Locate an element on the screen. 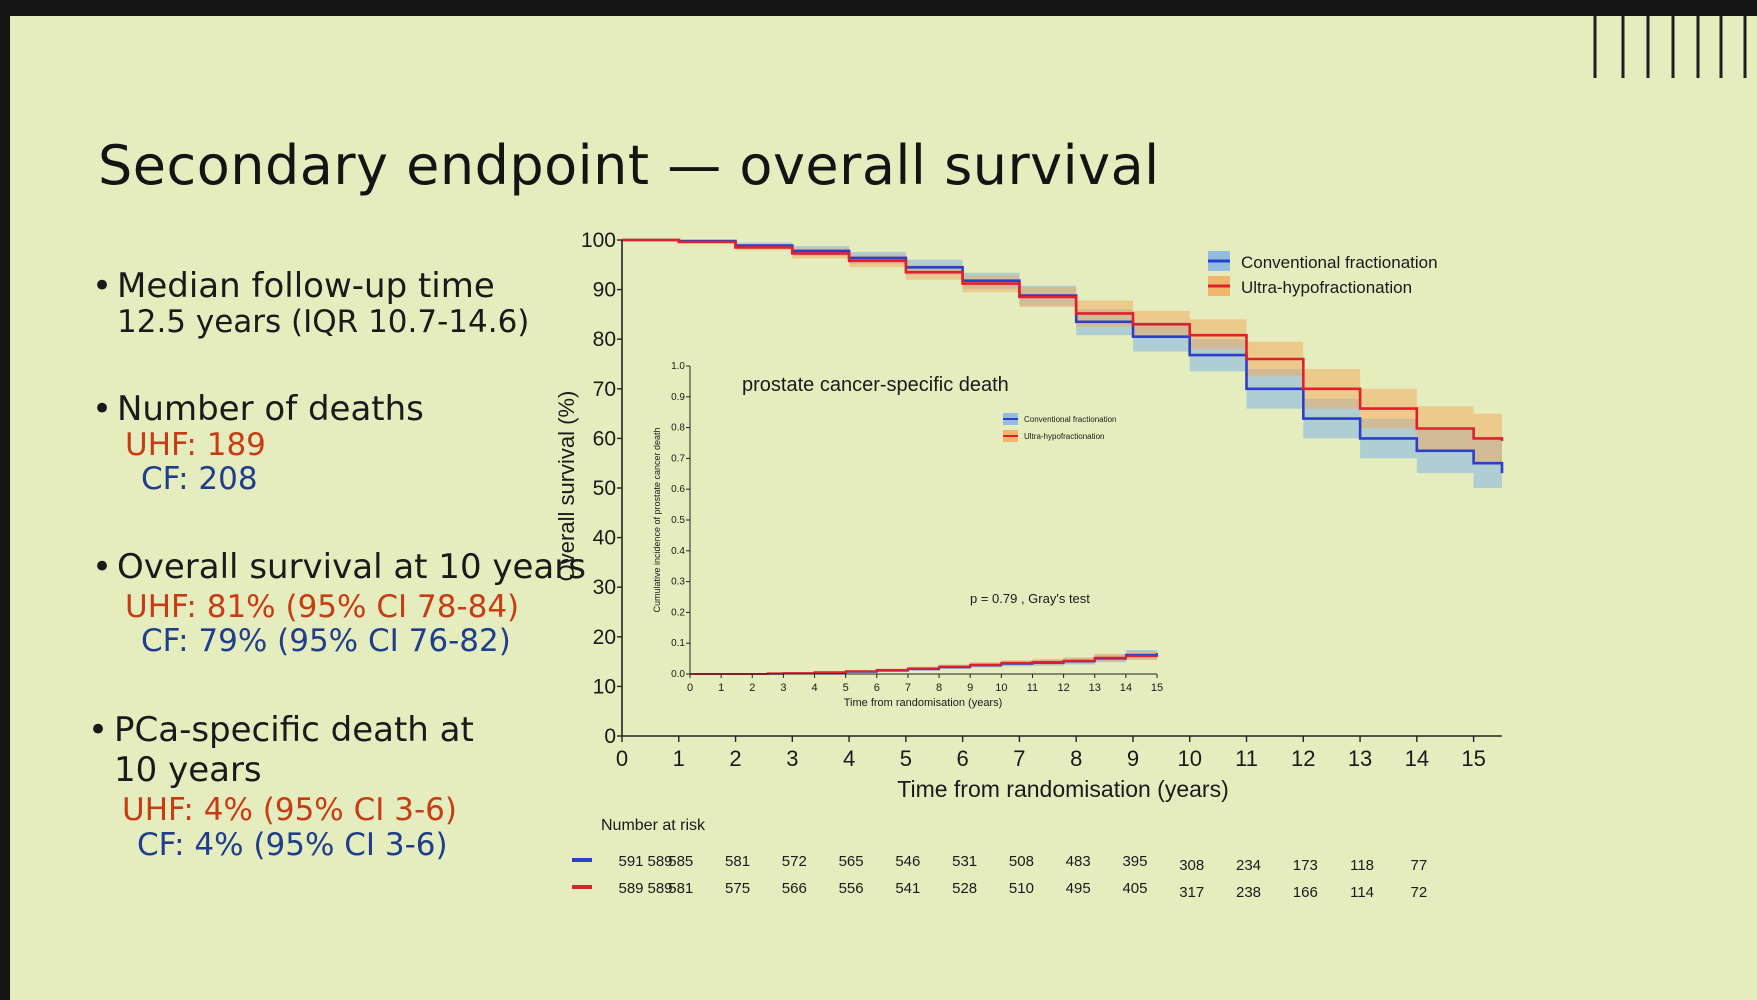  legend-label: Conventional fractionation is located at coordinates (1339, 262).